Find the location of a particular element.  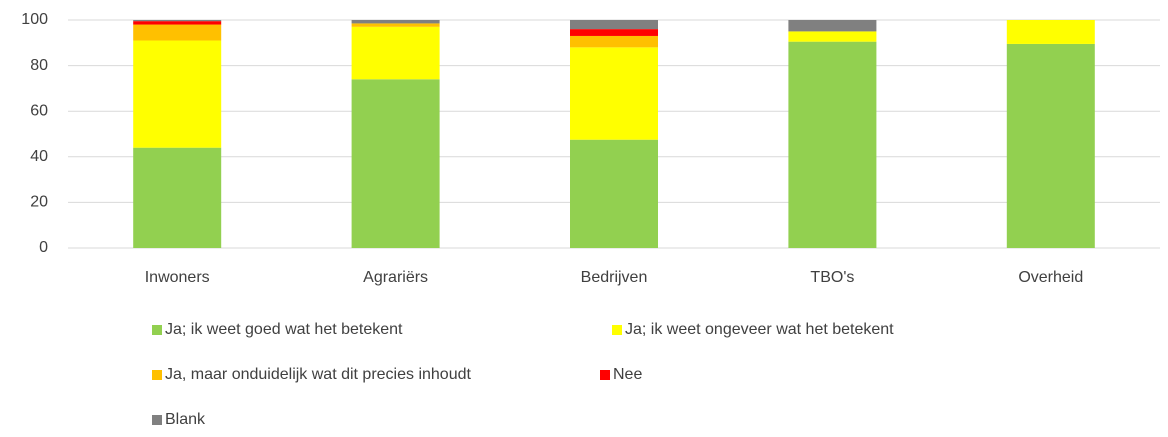

y-tick-label: 100 is located at coordinates (34, 19).